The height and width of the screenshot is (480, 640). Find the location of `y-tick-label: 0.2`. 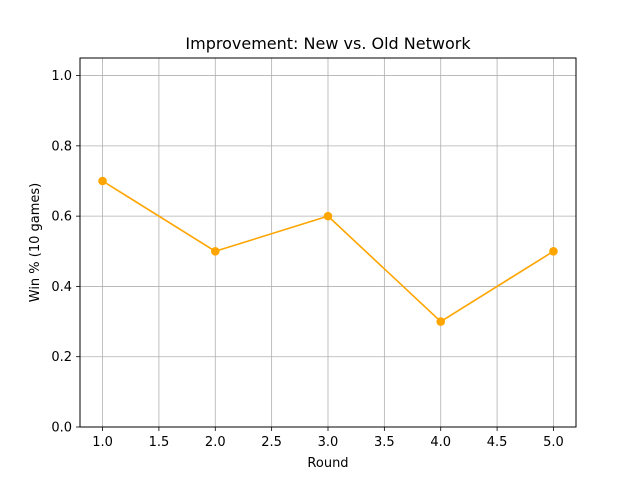

y-tick-label: 0.2 is located at coordinates (61, 357).